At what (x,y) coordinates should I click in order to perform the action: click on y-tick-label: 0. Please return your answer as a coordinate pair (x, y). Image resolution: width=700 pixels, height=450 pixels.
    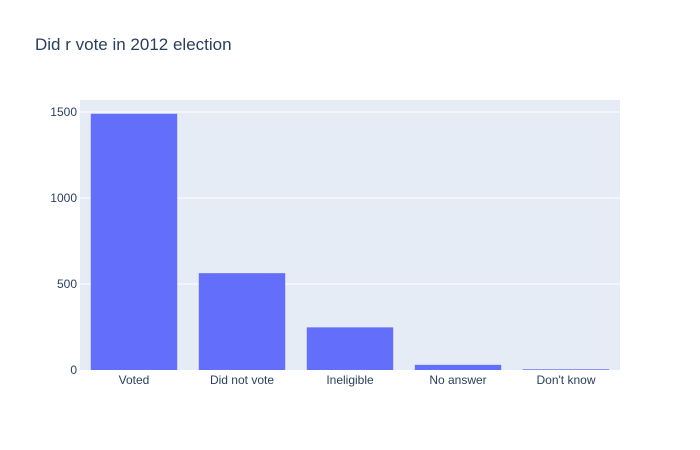
    Looking at the image, I should click on (73, 370).